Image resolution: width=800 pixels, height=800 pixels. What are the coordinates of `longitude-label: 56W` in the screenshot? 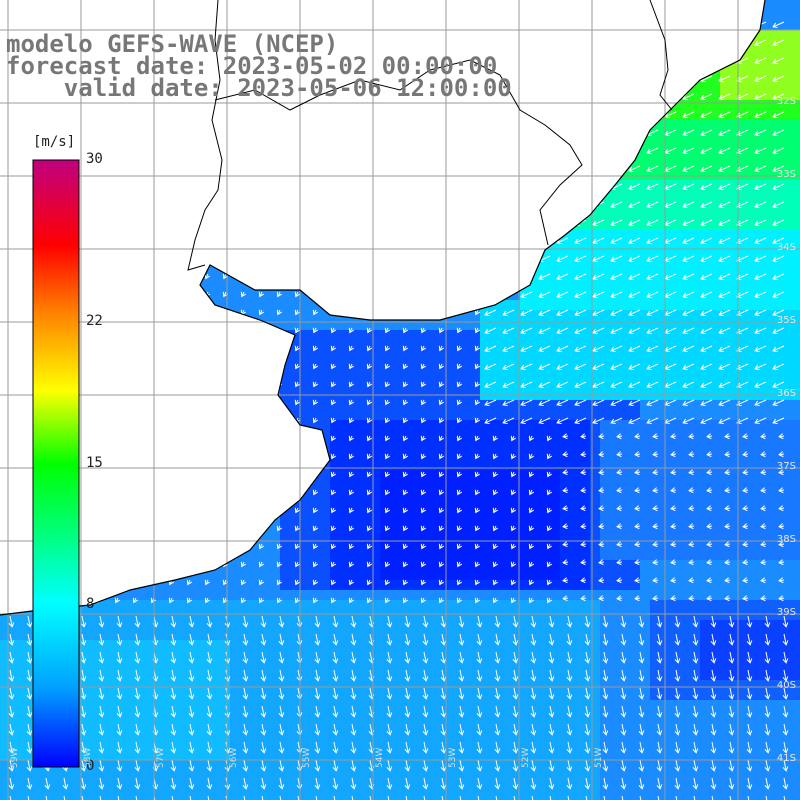 It's located at (234, 758).